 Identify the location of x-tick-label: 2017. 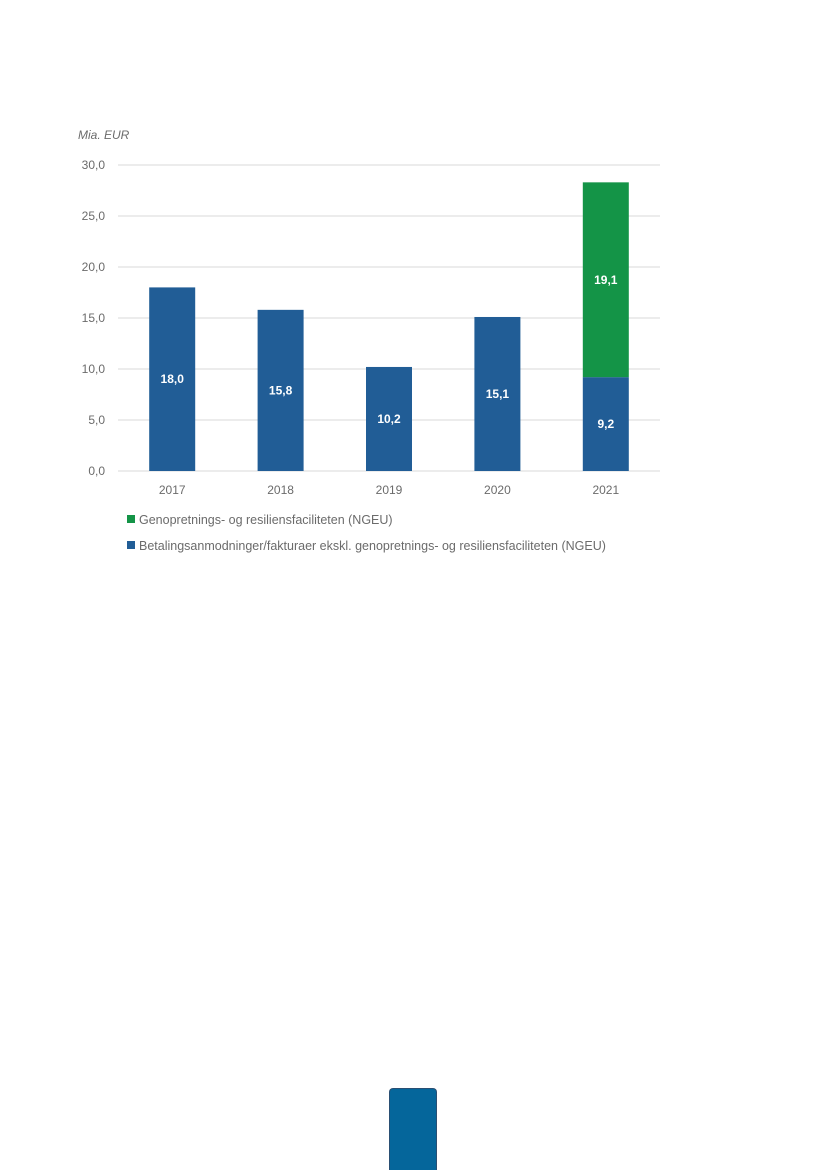
(172, 490).